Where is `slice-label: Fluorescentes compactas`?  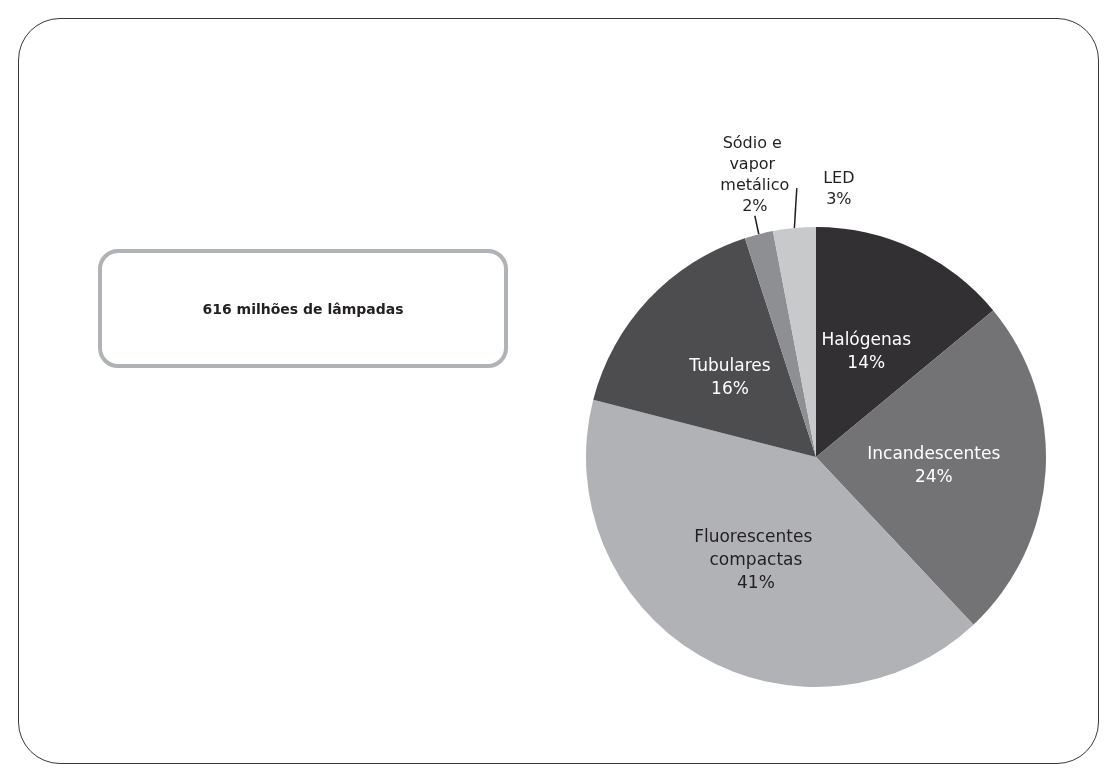
slice-label: Fluorescentes compactas is located at coordinates (756, 547).